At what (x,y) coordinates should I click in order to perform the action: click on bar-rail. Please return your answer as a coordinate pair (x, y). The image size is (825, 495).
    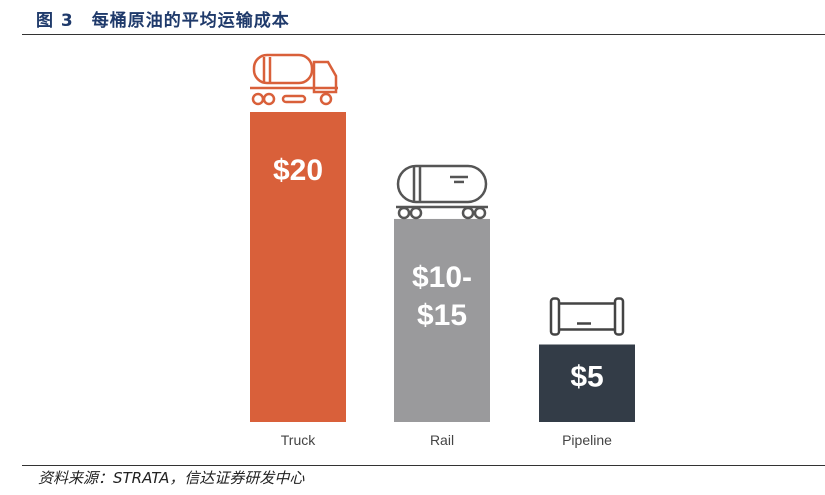
    Looking at the image, I should click on (442, 320).